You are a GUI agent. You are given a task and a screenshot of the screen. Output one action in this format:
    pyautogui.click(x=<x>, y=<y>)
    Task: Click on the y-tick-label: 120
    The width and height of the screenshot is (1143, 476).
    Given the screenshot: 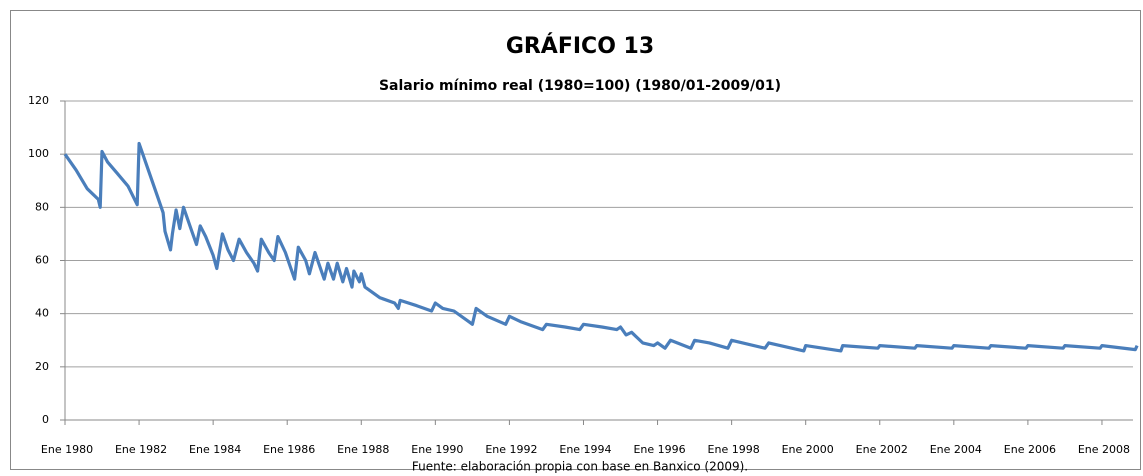 What is the action you would take?
    pyautogui.click(x=38, y=100)
    